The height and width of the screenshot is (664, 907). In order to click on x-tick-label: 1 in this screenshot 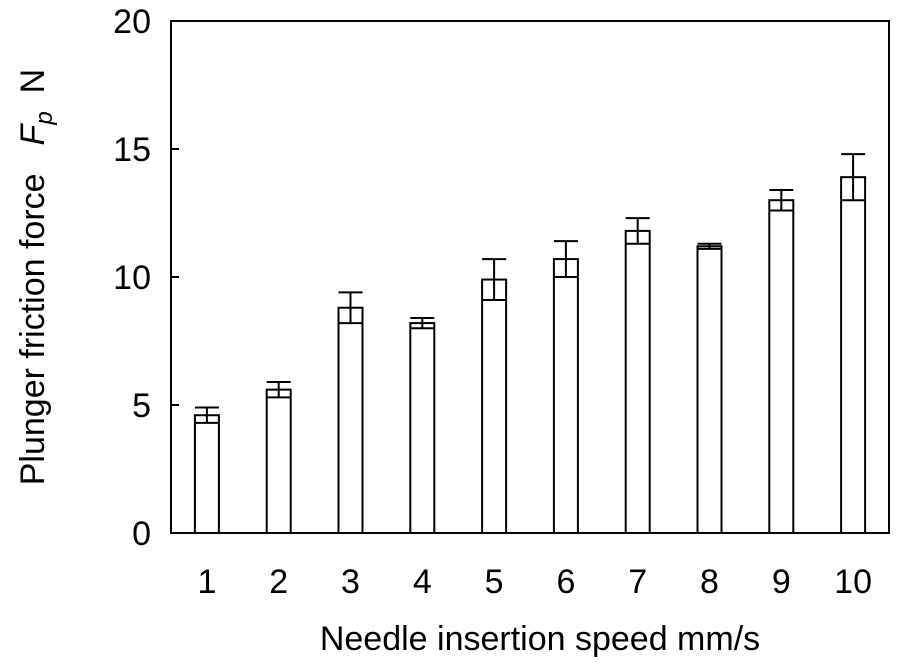, I will do `click(206, 582)`.